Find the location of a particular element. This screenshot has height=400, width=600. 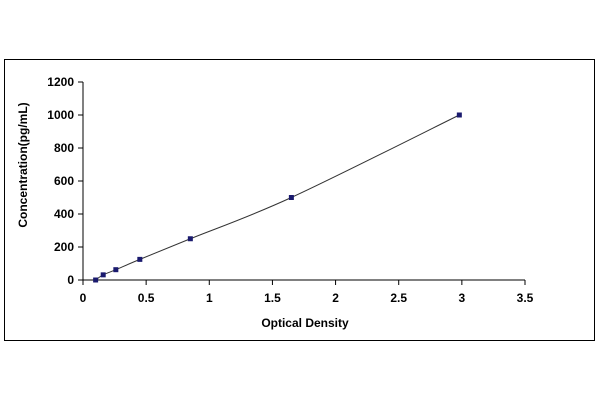

x-axis-ticks: 0 0.5 1 1.5 2 2.5 3 3.5 is located at coordinates (307, 292).